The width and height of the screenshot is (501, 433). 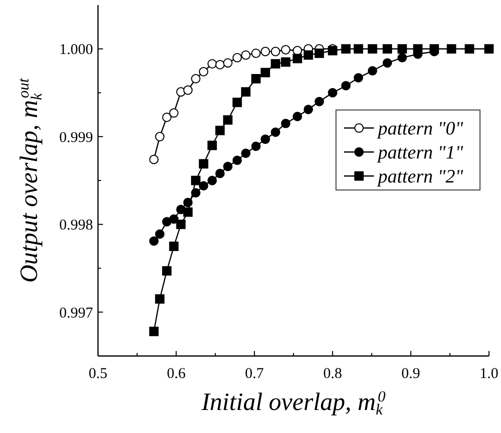 What do you see at coordinates (98, 374) in the screenshot?
I see `x-tick-label: 0.5` at bounding box center [98, 374].